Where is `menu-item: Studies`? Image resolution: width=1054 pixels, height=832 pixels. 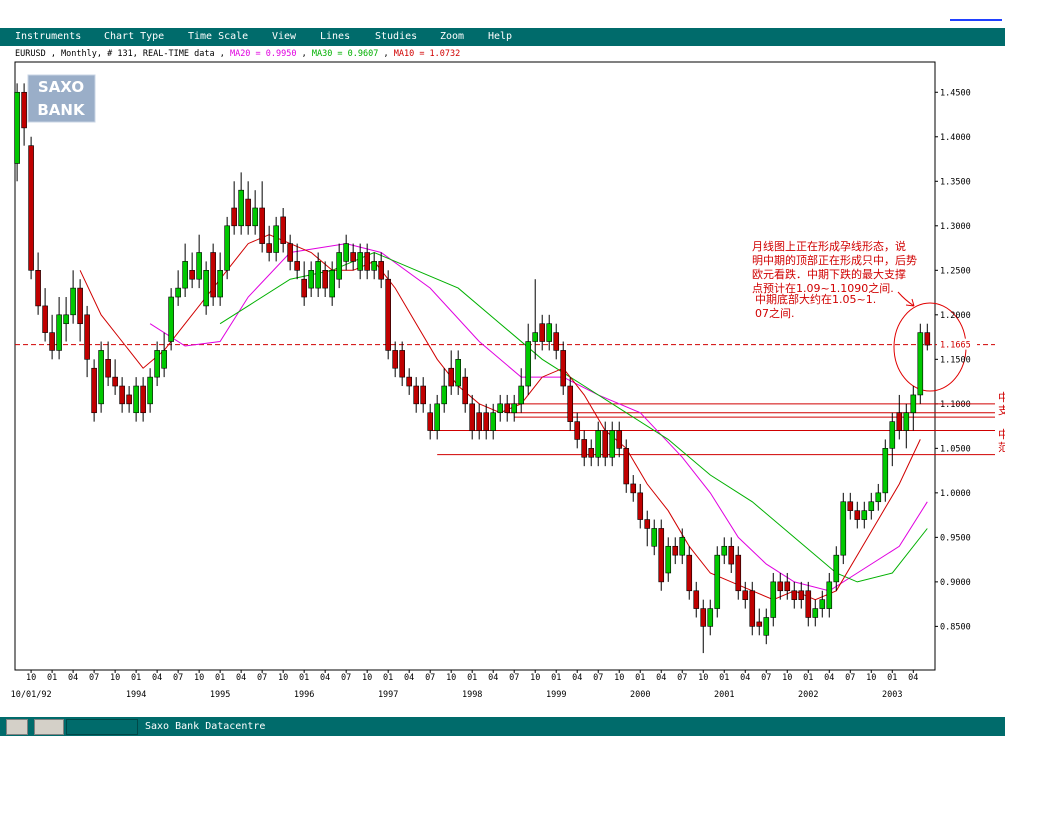
menu-item: Studies is located at coordinates (396, 36).